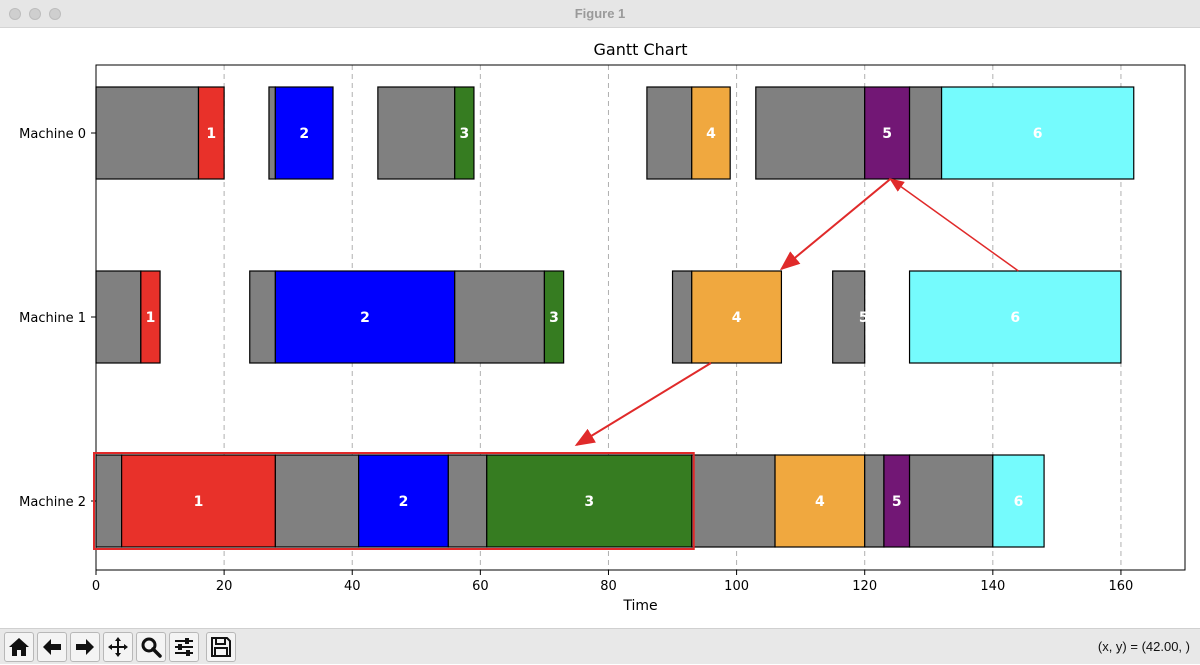 This screenshot has height=665, width=1200. I want to click on save-icon, so click(221, 647).